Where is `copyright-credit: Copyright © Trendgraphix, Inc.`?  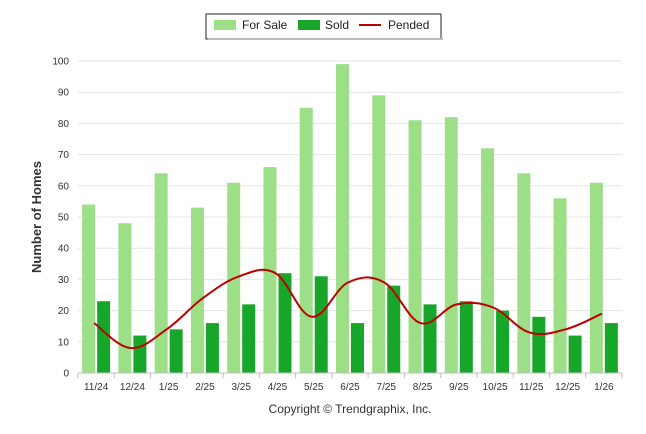
copyright-credit: Copyright © Trendgraphix, Inc. is located at coordinates (350, 409).